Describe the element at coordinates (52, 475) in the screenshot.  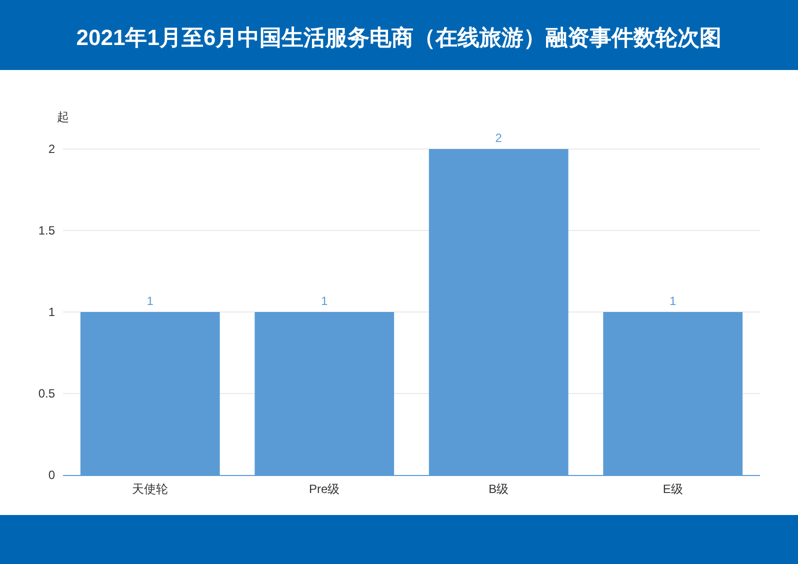
I see `y-tick-label: 0` at that location.